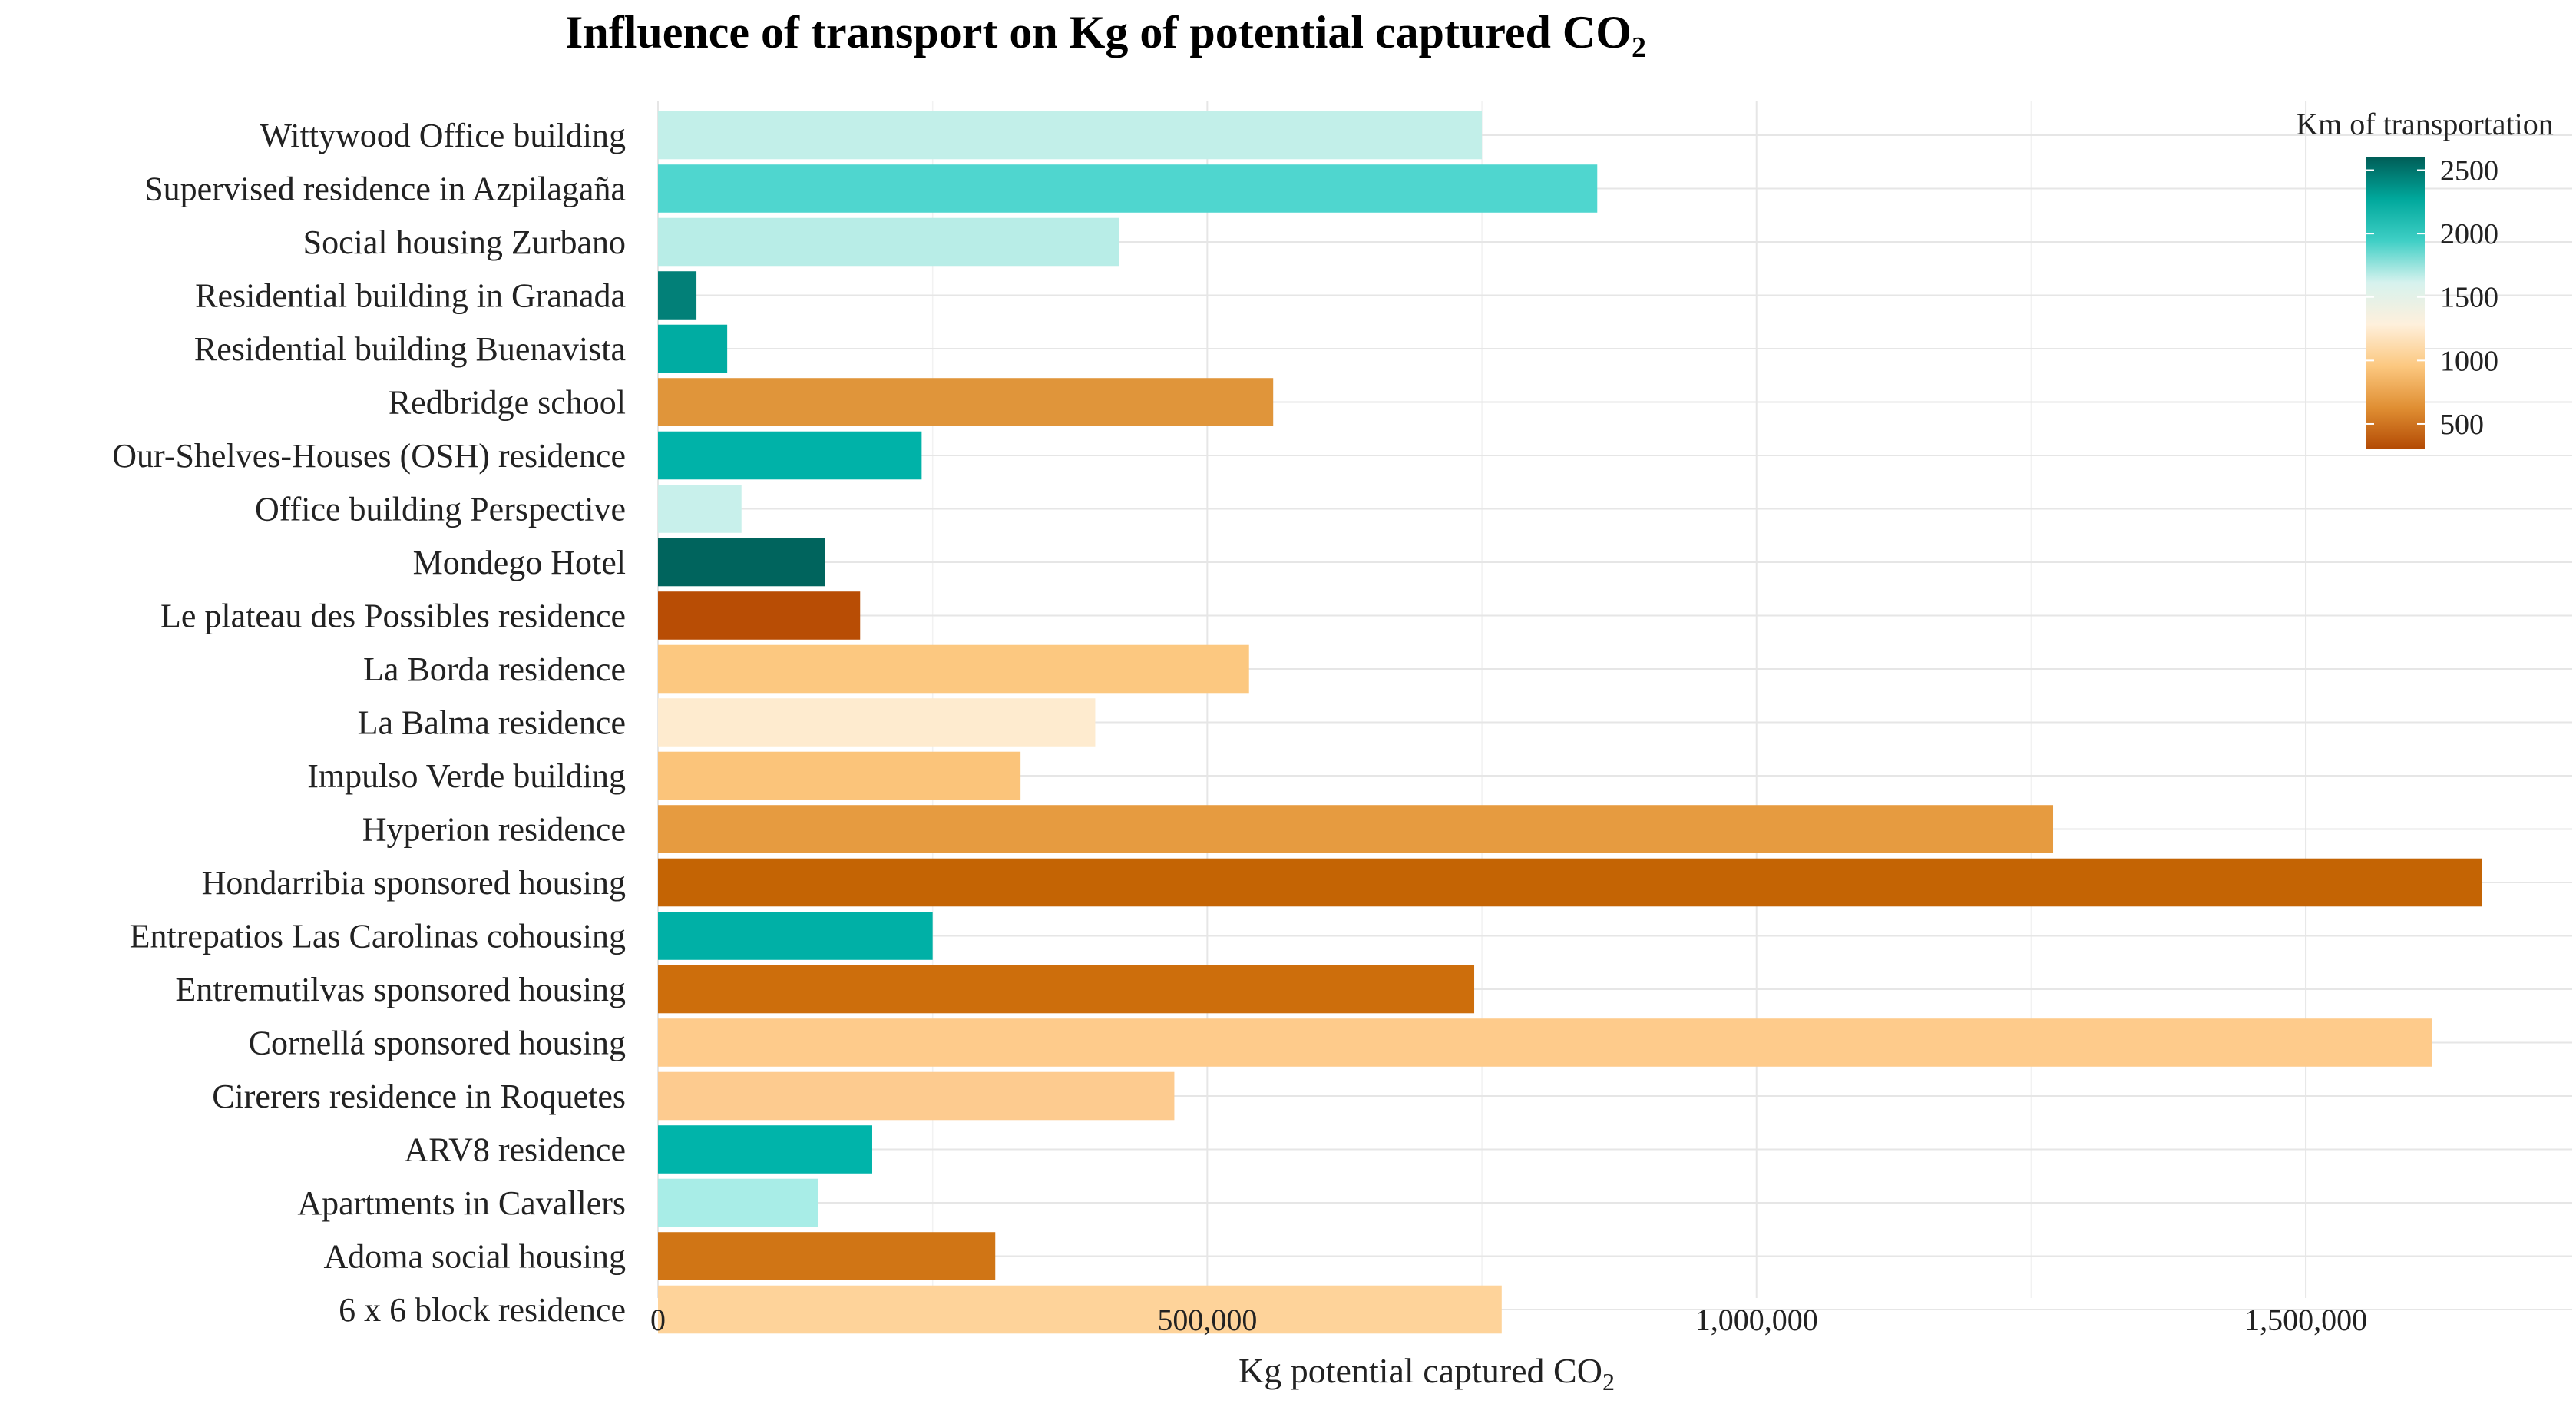  I want to click on category-label: Adoma social housing, so click(475, 1257).